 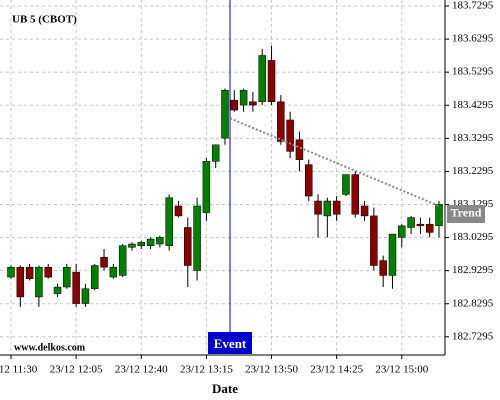 I want to click on y-tick-label: 183.3295, so click(x=473, y=138).